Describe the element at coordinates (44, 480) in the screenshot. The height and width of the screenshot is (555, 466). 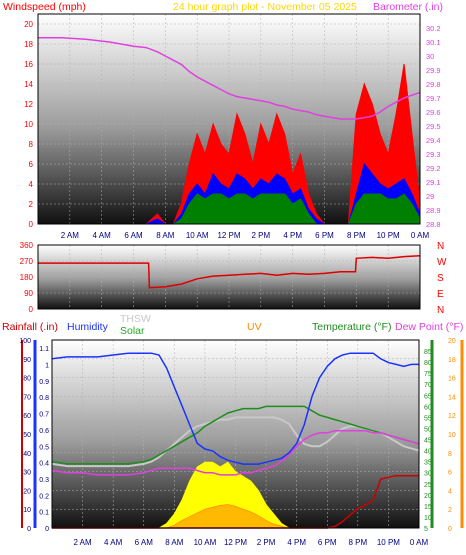
I see `rain-tick-label: 0.3` at that location.